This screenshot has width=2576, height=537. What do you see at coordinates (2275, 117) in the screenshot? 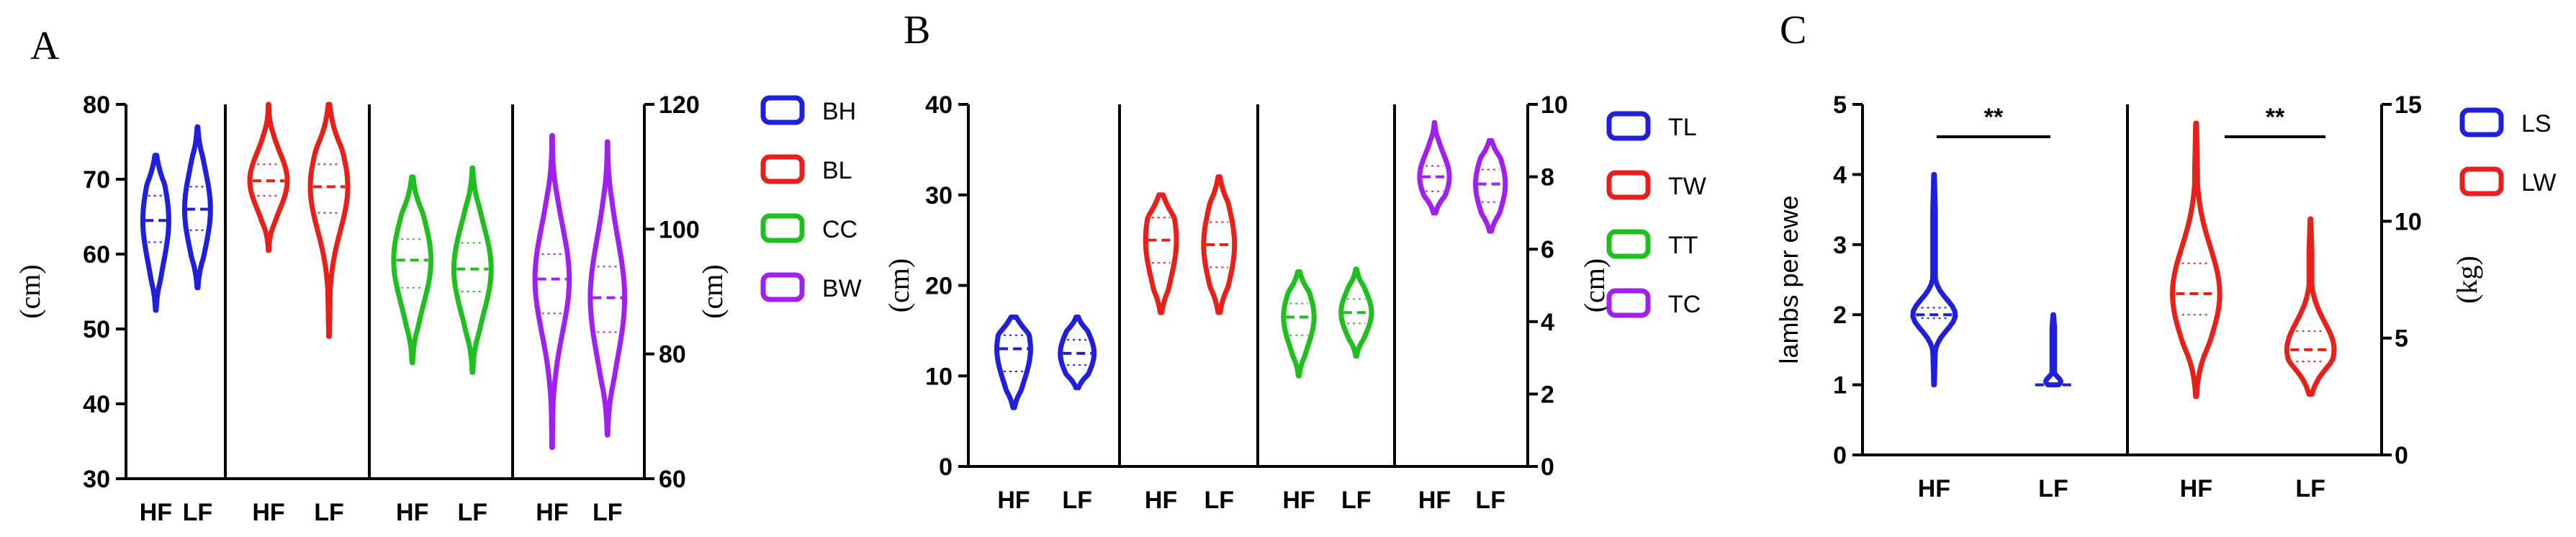
I see `significance-label: **` at bounding box center [2275, 117].